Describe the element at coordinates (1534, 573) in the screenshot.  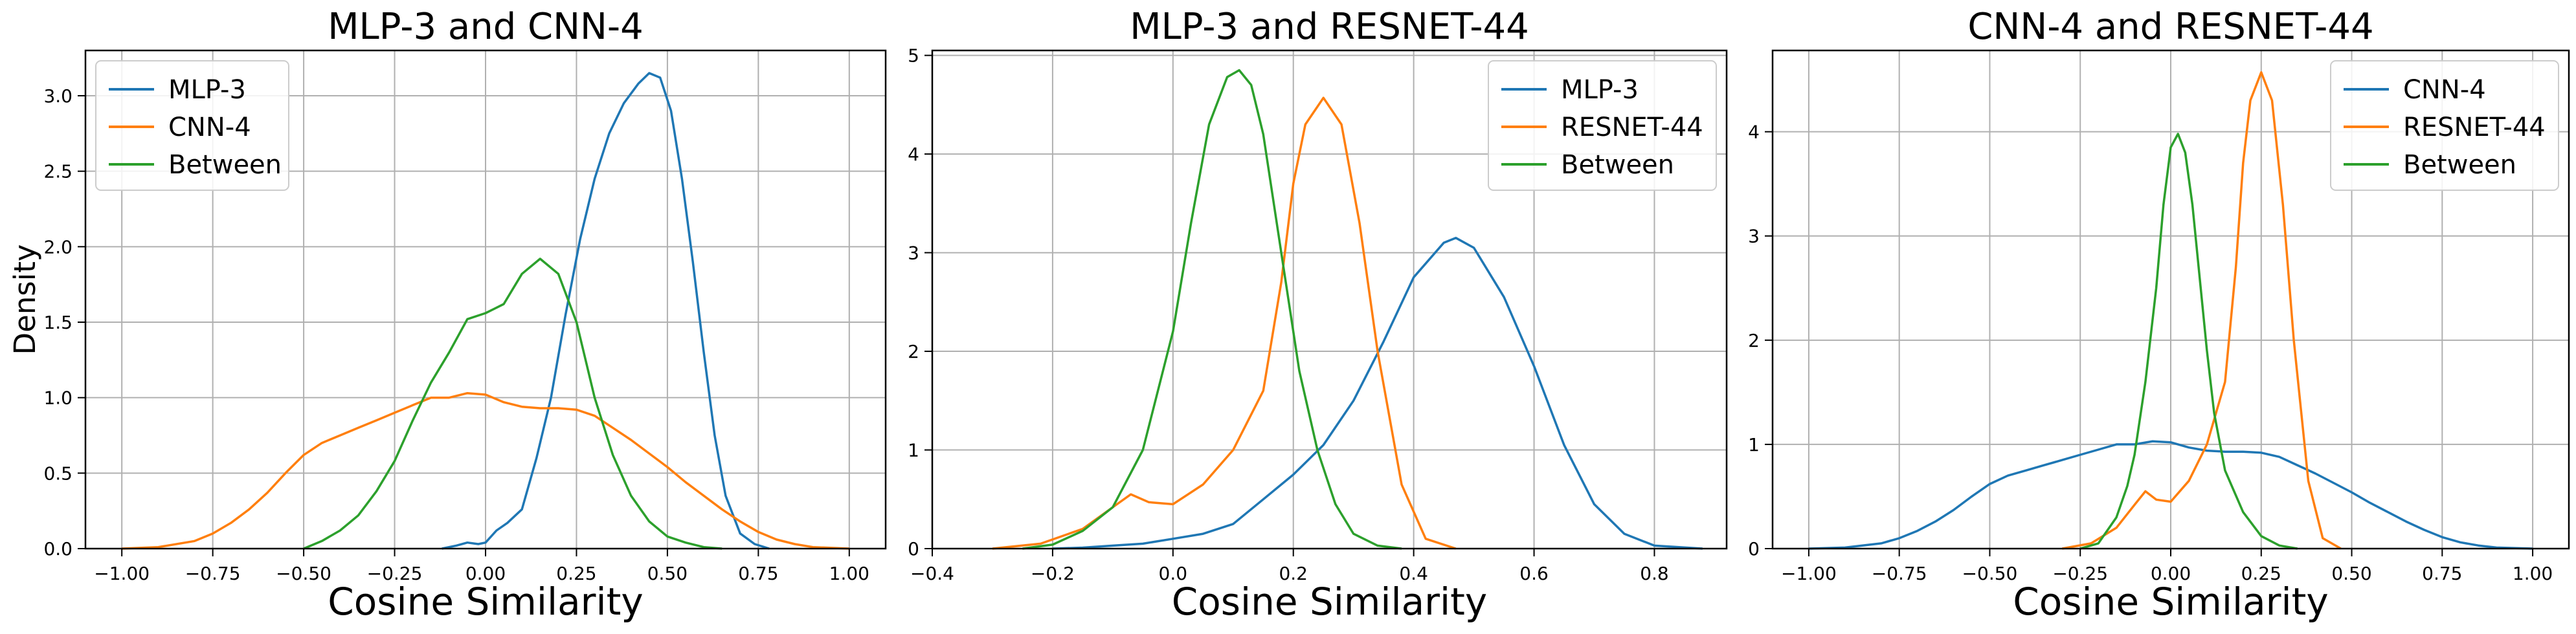
I see `x-tick-label: 0.6` at that location.